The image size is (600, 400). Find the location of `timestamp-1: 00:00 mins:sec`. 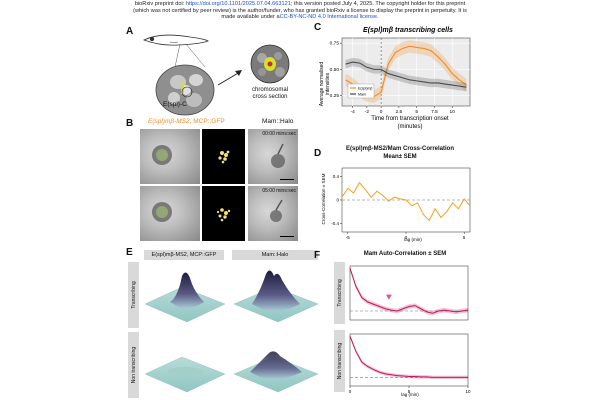

timestamp-1: 00:00 mins:sec is located at coordinates (279, 134).